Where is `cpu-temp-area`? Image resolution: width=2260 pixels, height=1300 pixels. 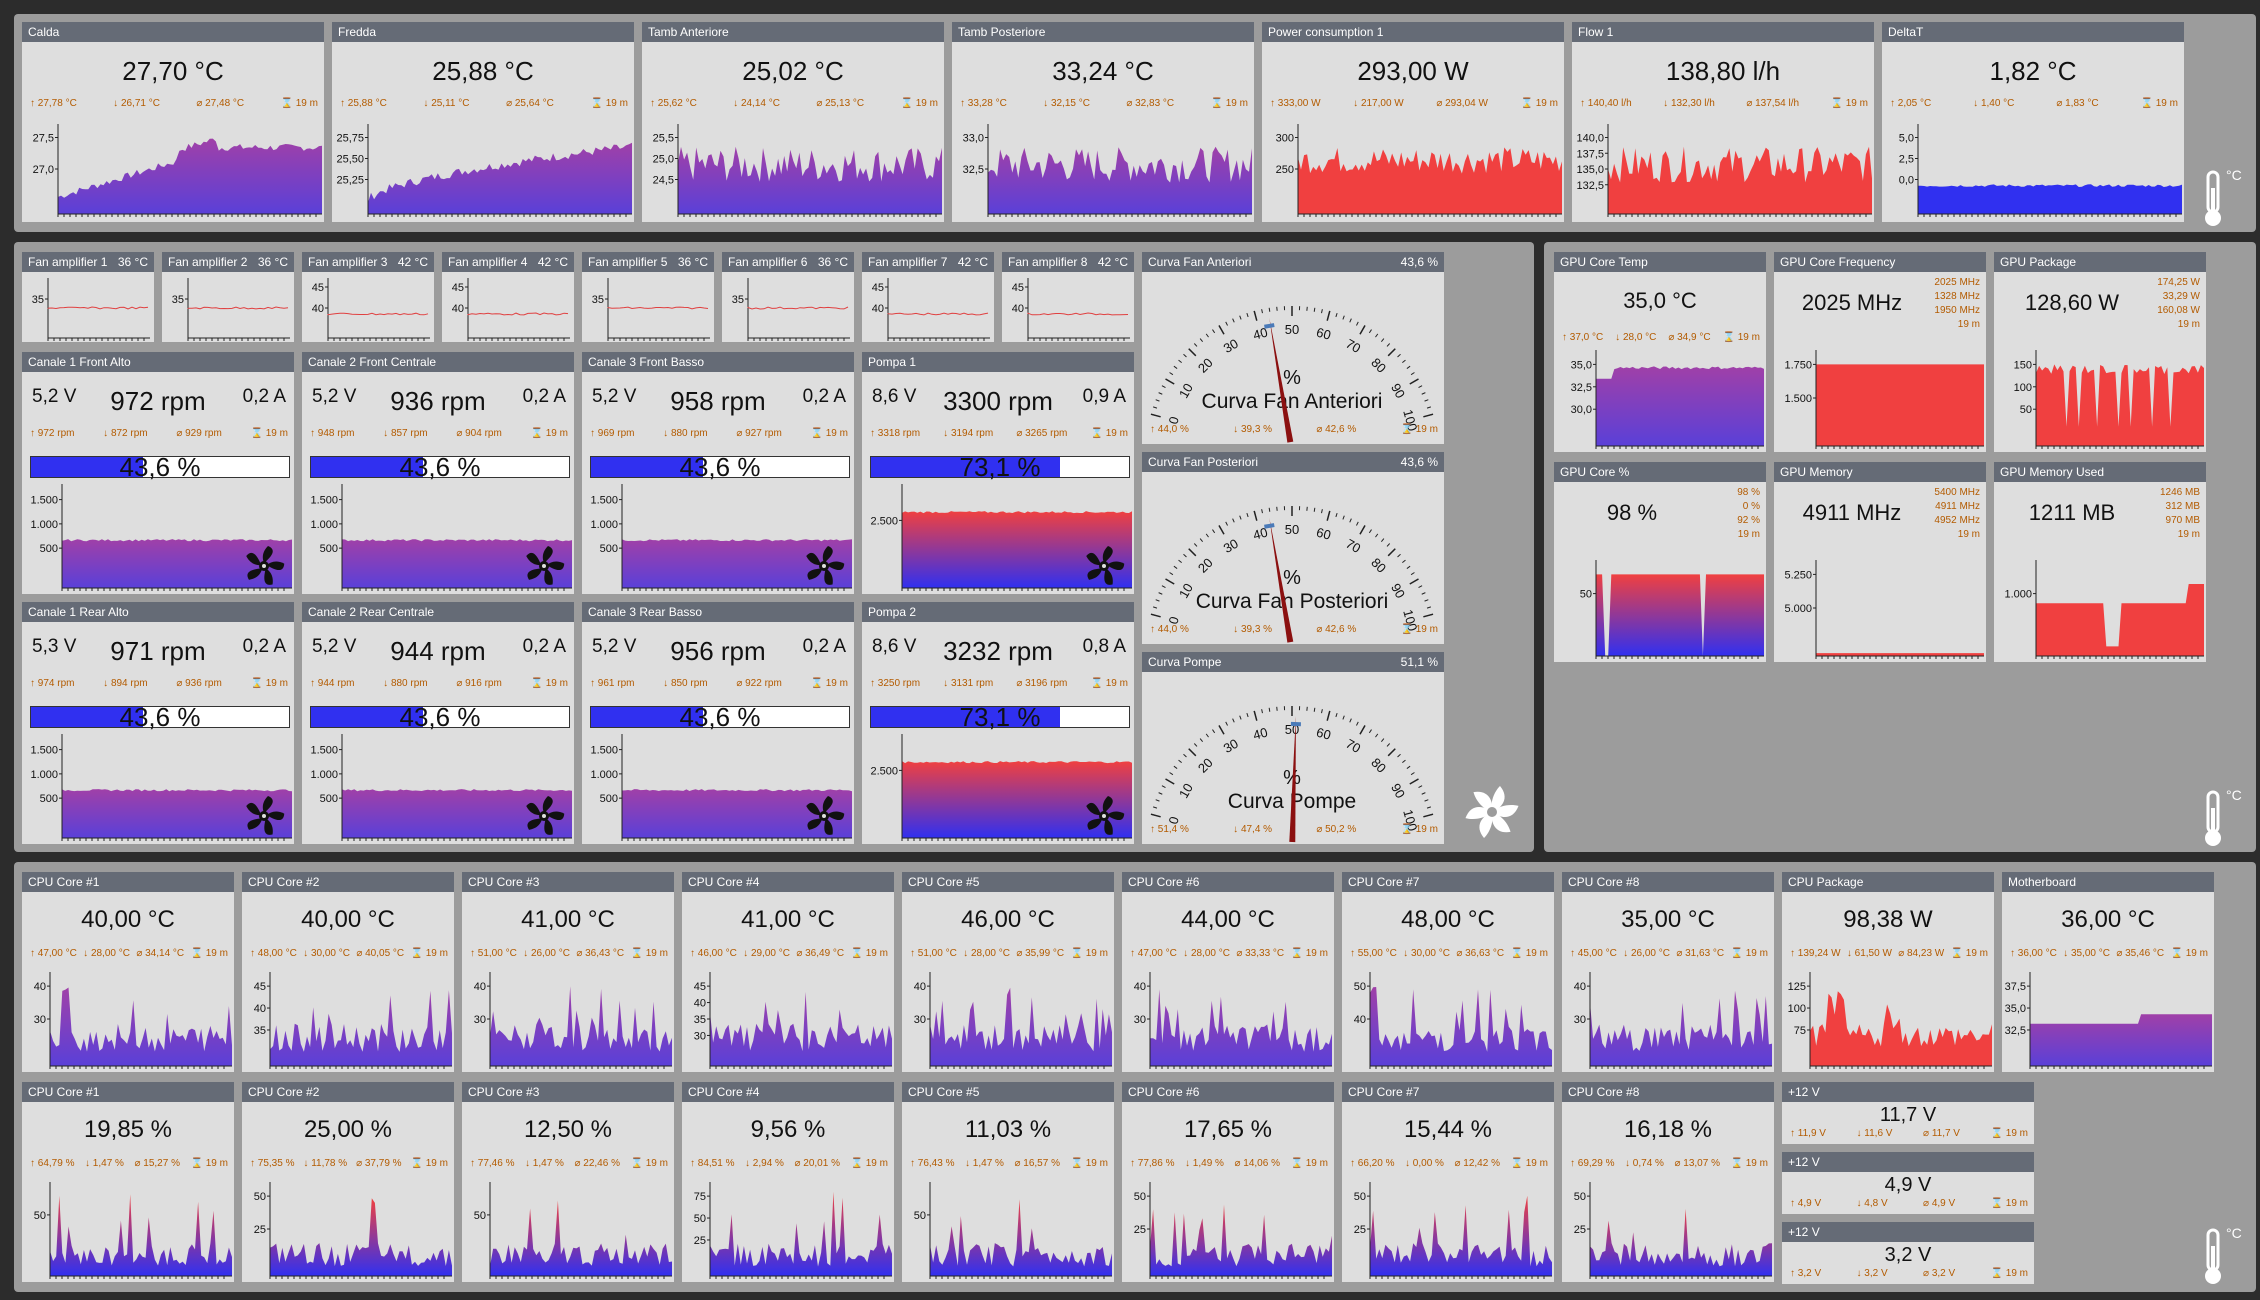
cpu-temp-area is located at coordinates (801, 1028).